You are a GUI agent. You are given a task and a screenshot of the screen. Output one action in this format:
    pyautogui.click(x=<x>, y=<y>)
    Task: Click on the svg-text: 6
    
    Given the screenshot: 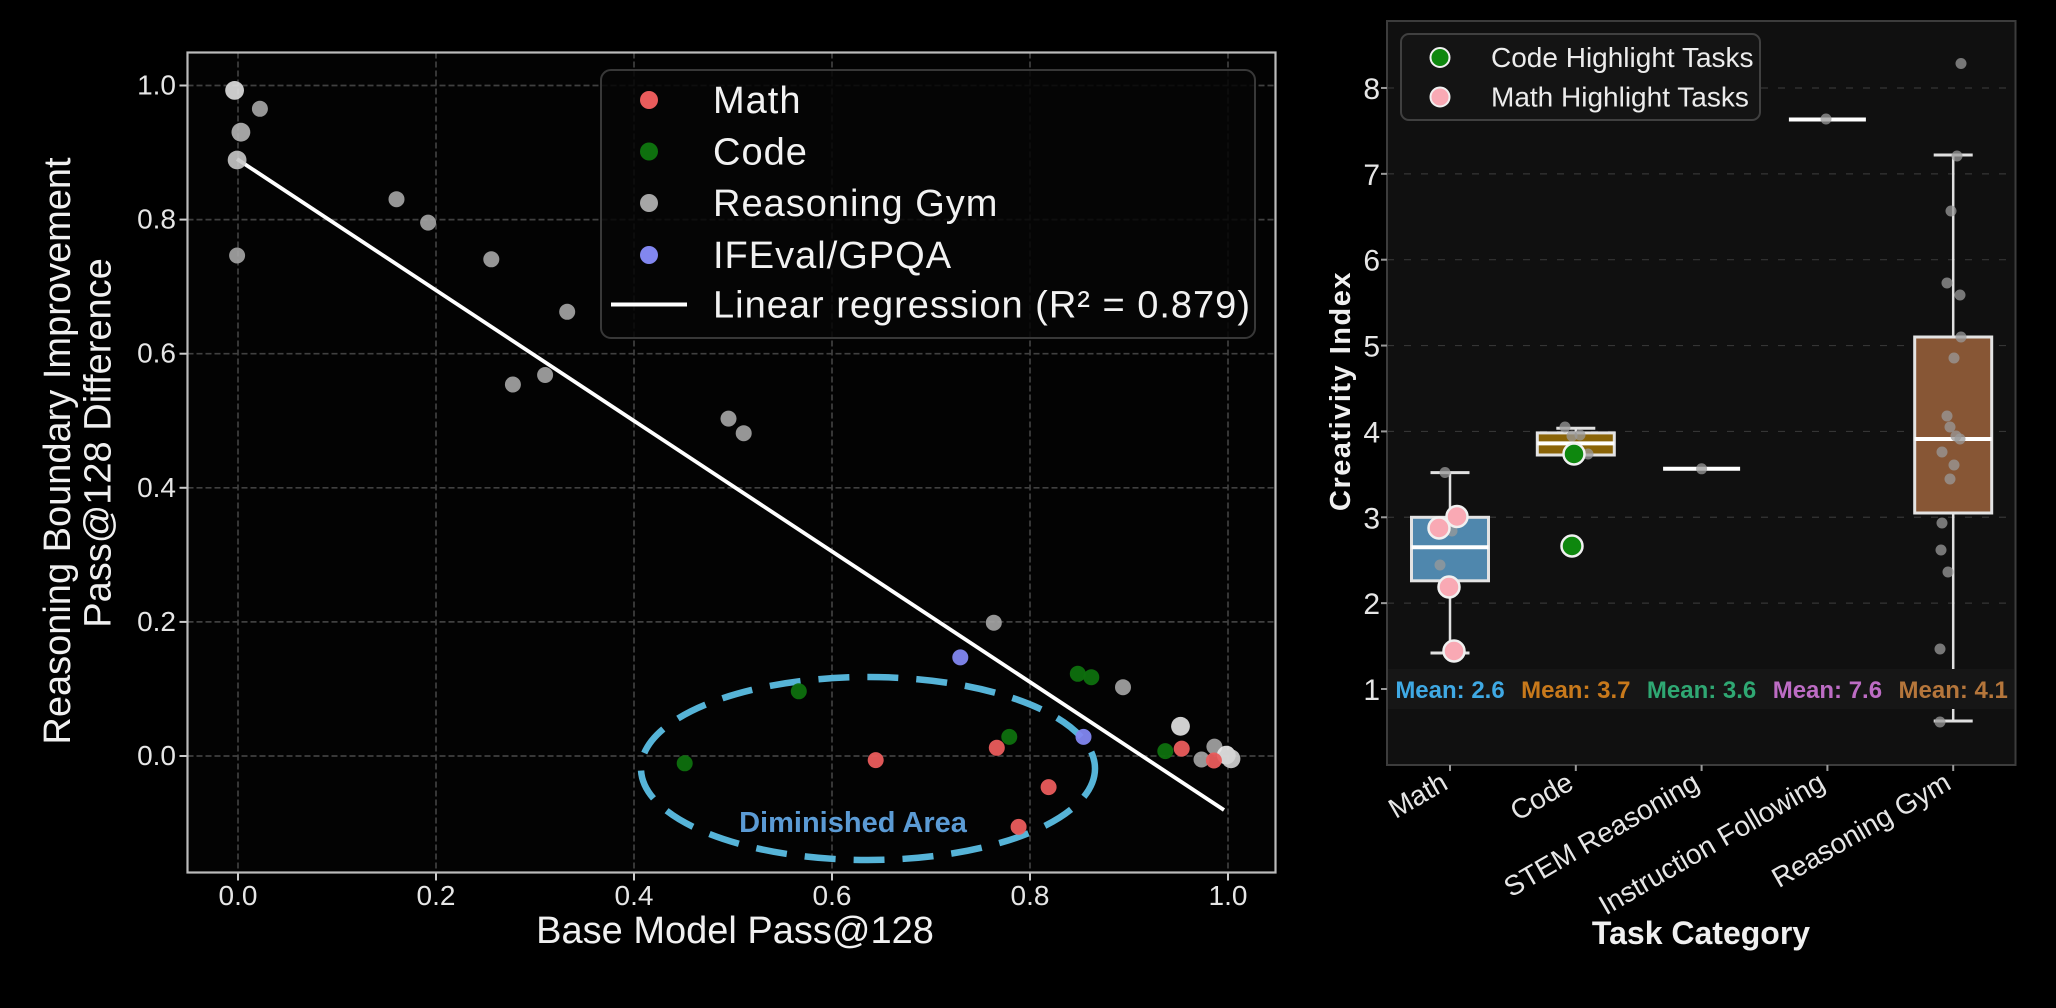 What is the action you would take?
    pyautogui.click(x=1371, y=261)
    